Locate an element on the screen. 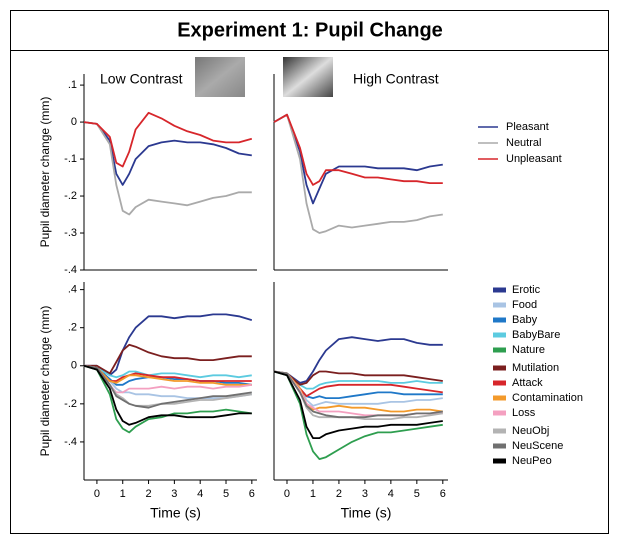 The width and height of the screenshot is (619, 544). legend-label: Erotic is located at coordinates (526, 290).